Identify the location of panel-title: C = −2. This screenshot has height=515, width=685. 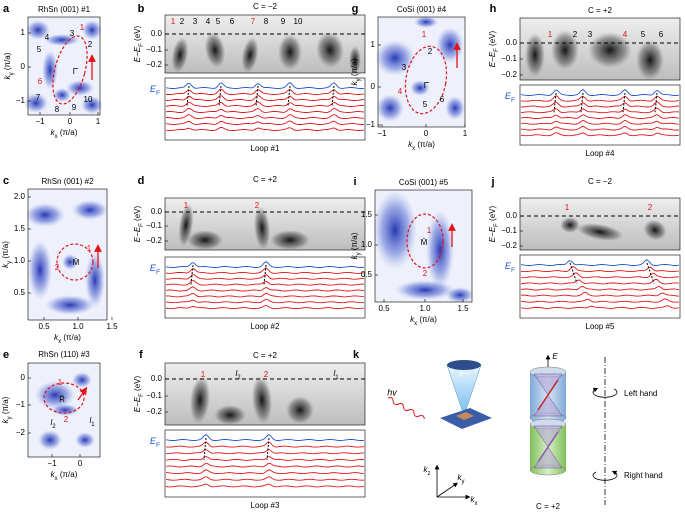
(265, 6).